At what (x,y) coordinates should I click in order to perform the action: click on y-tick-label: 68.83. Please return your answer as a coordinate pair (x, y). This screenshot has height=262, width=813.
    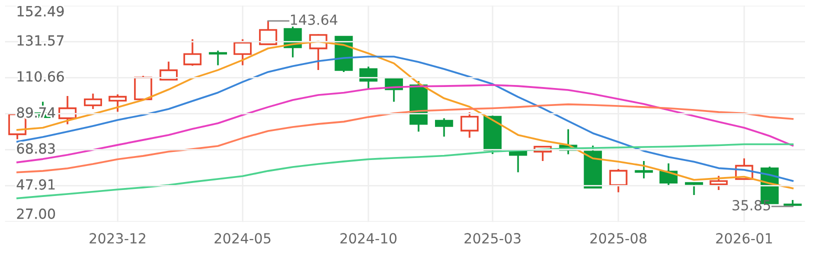
    Looking at the image, I should click on (36, 148).